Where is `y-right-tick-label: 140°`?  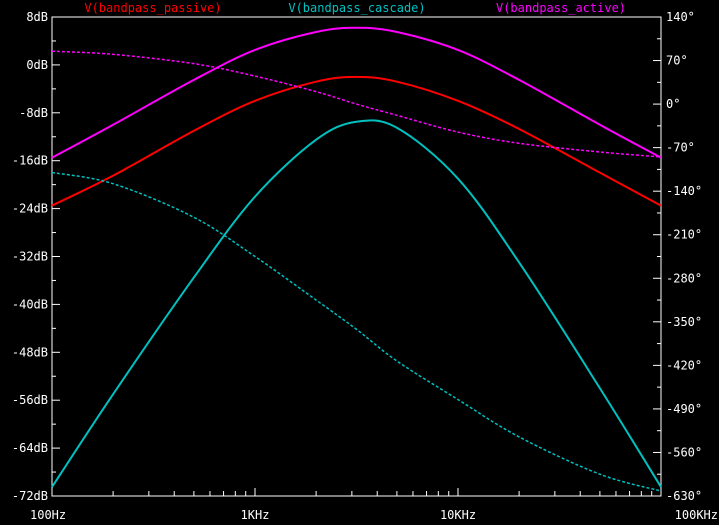 y-right-tick-label: 140° is located at coordinates (680, 17).